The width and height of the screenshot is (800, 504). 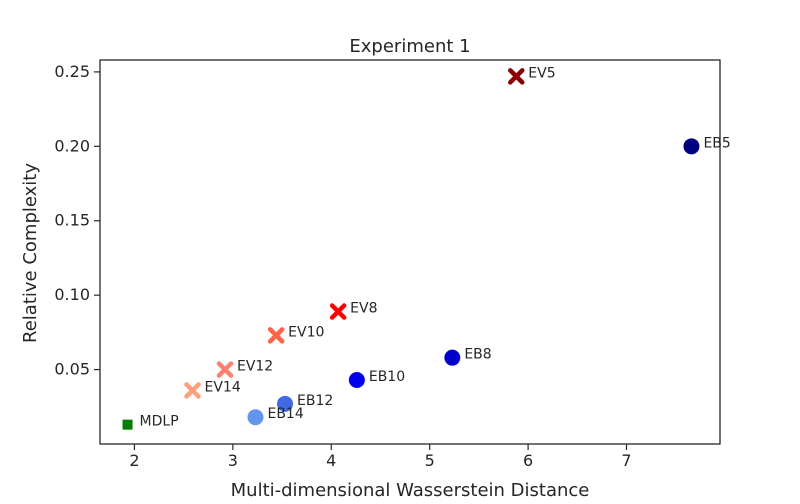 I want to click on x-tick-label: 7, so click(x=626, y=460).